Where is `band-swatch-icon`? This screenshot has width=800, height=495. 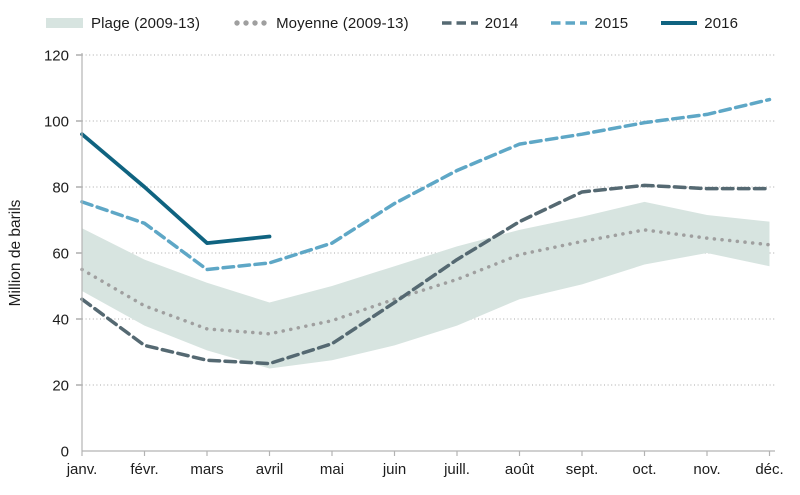
band-swatch-icon is located at coordinates (64, 23).